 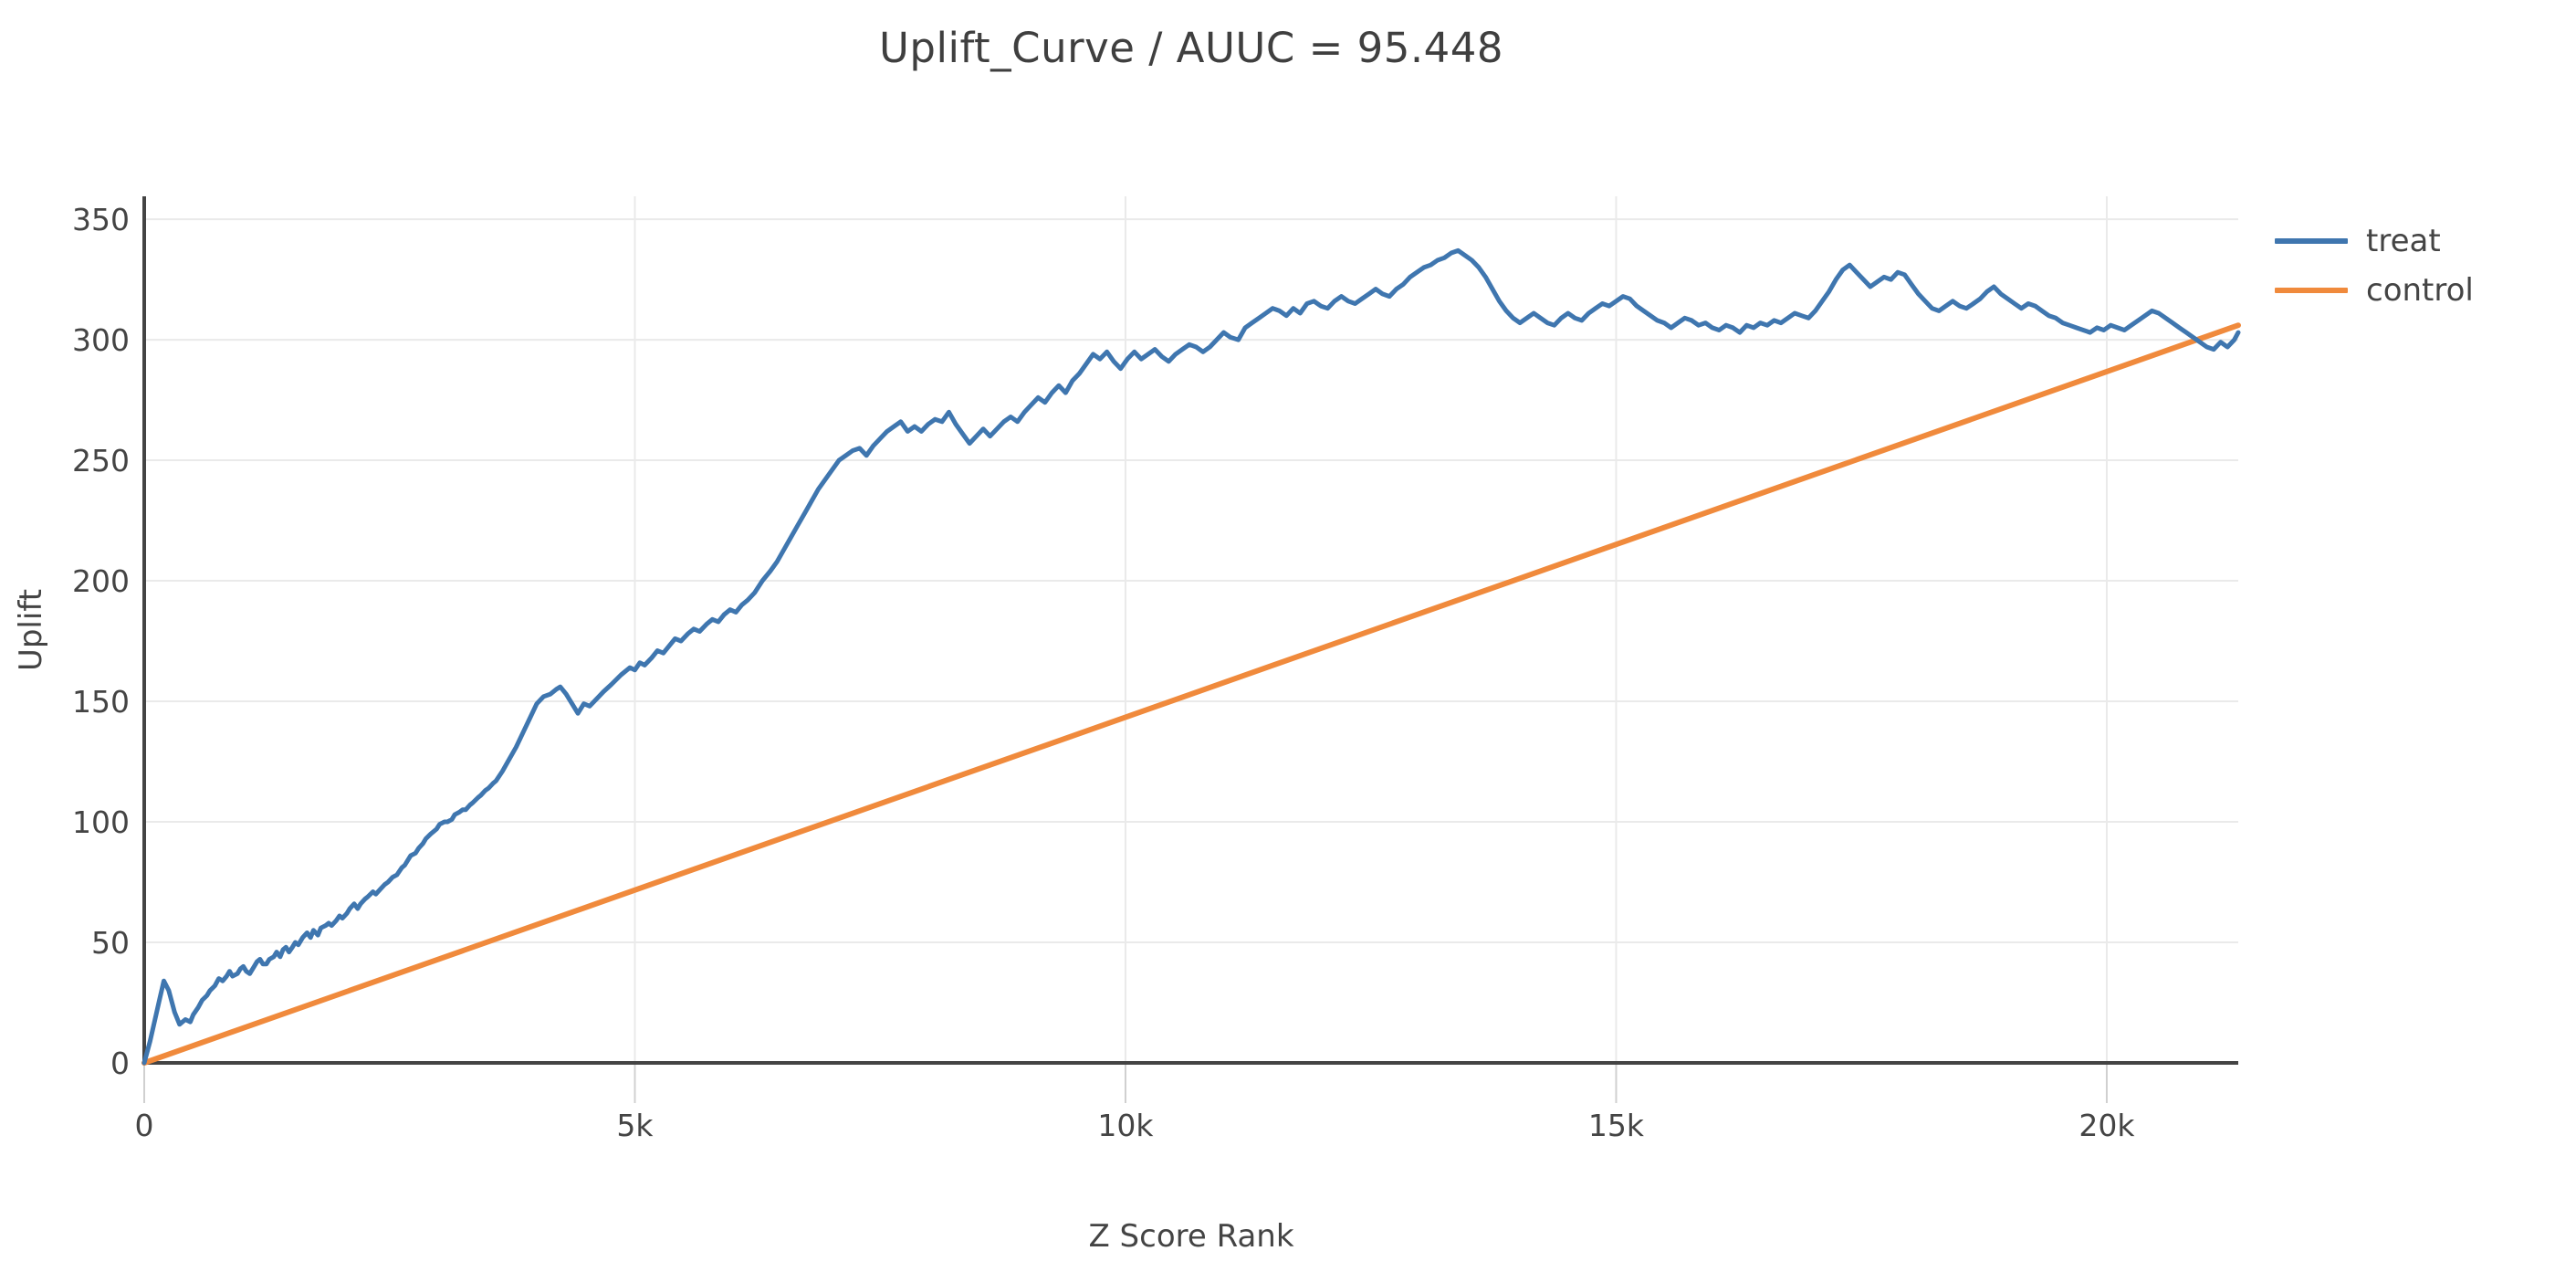 What do you see at coordinates (101, 340) in the screenshot?
I see `y-tick-label: 300` at bounding box center [101, 340].